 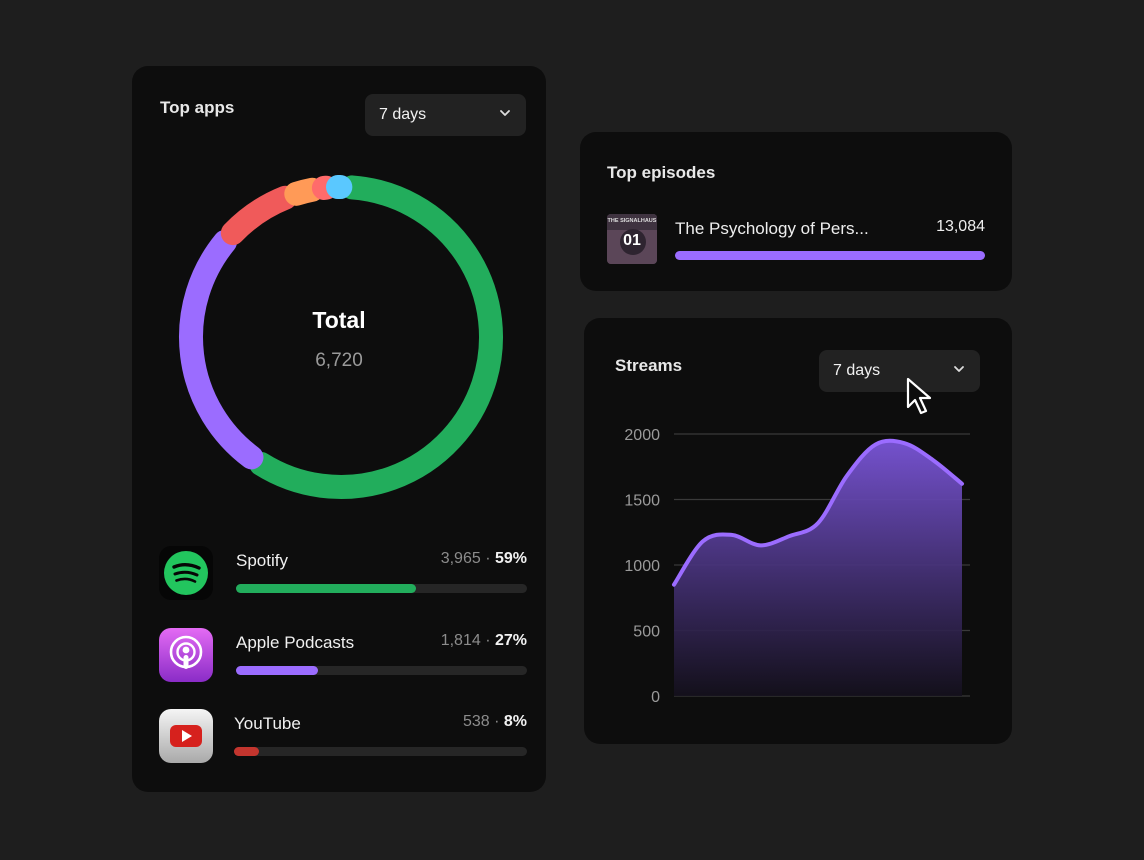 I want to click on streams-area-chart: 0 500 1000 1500 2000, so click(x=797, y=566).